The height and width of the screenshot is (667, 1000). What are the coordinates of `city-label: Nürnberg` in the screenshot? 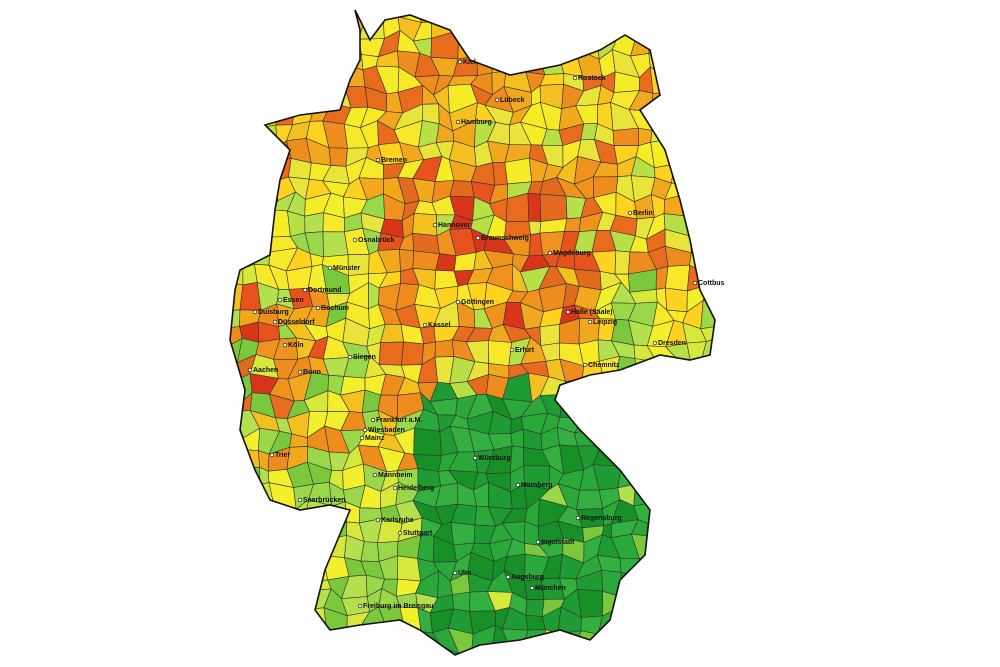 It's located at (537, 485).